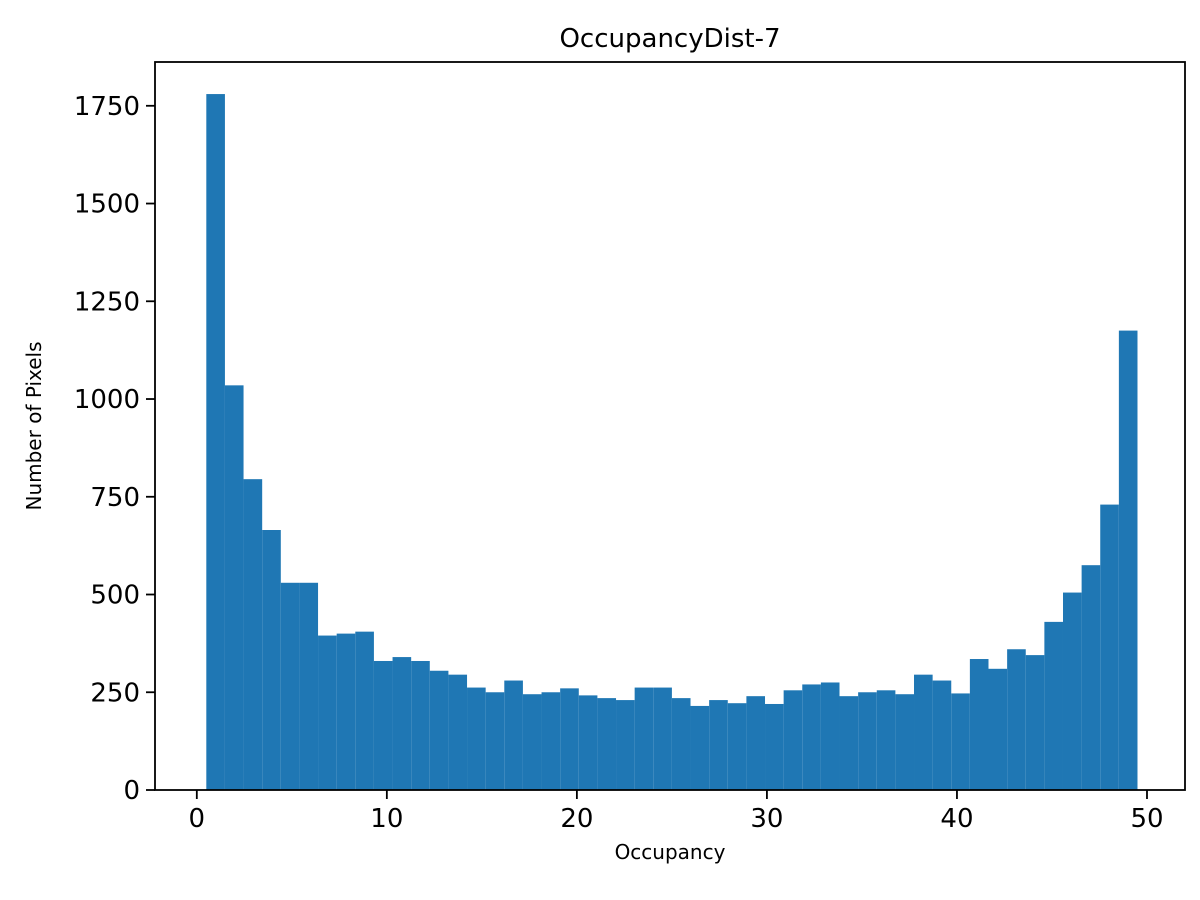 The width and height of the screenshot is (1200, 900). What do you see at coordinates (1146, 819) in the screenshot?
I see `x-tick-label: 50` at bounding box center [1146, 819].